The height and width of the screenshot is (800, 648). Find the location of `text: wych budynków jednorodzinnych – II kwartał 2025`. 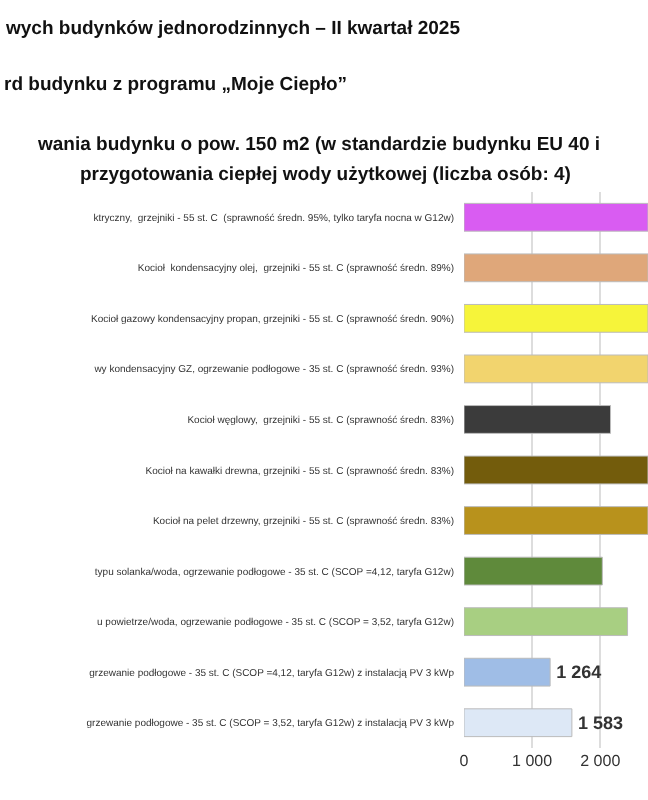

text: wych budynków jednorodzinnych – II kwartał 2025 is located at coordinates (233, 29).